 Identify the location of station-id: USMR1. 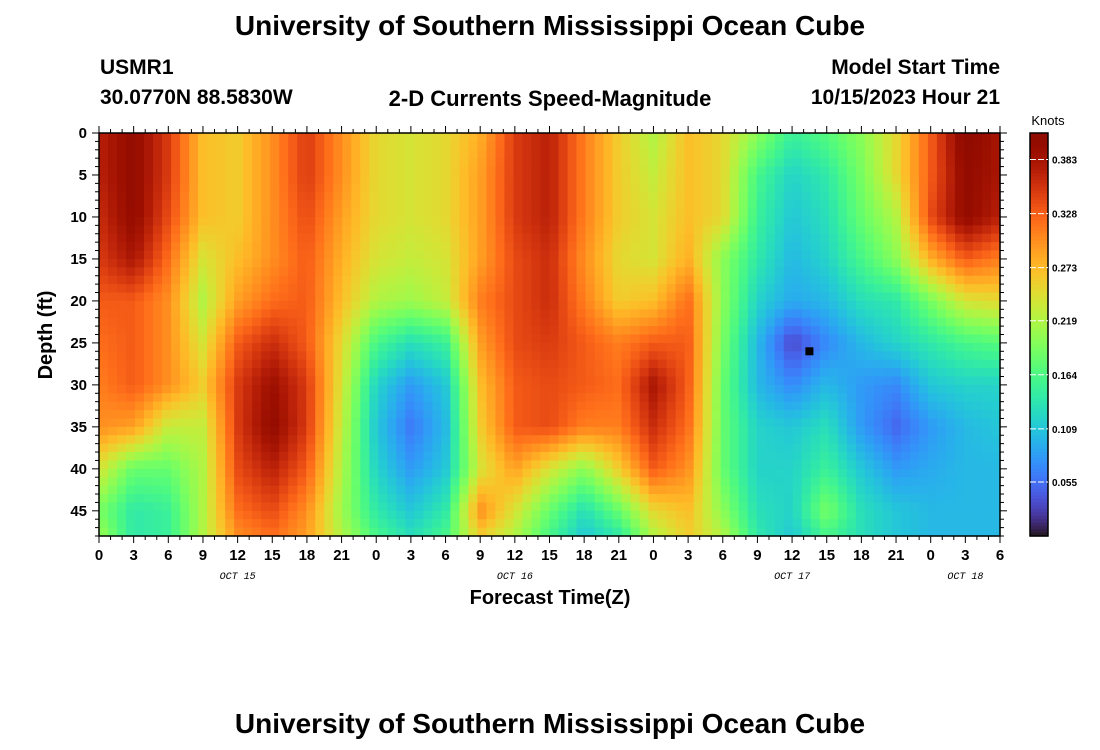
(137, 67).